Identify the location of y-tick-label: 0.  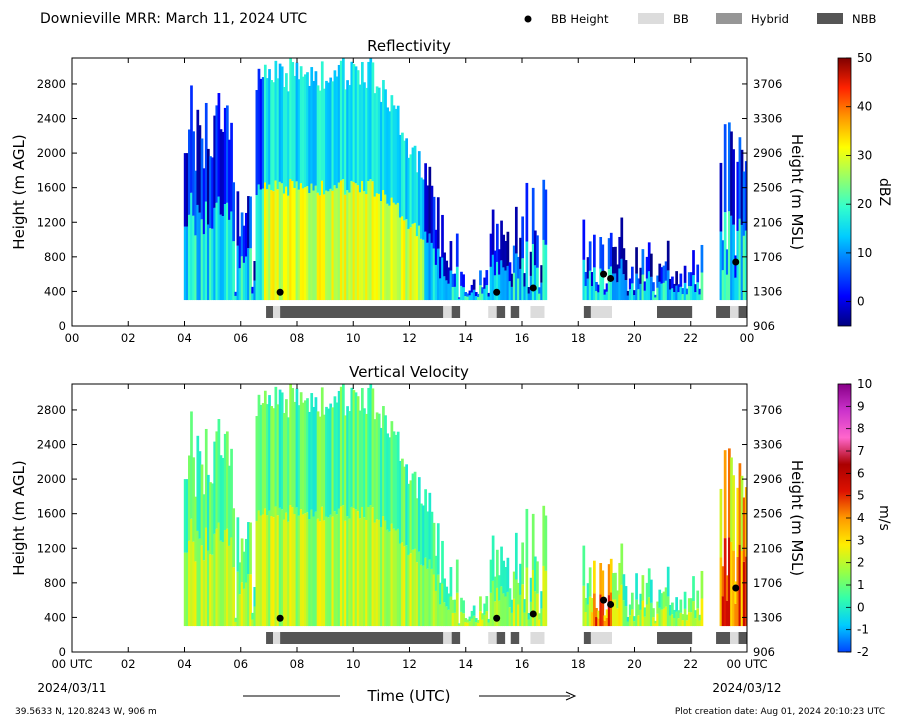
(62, 652).